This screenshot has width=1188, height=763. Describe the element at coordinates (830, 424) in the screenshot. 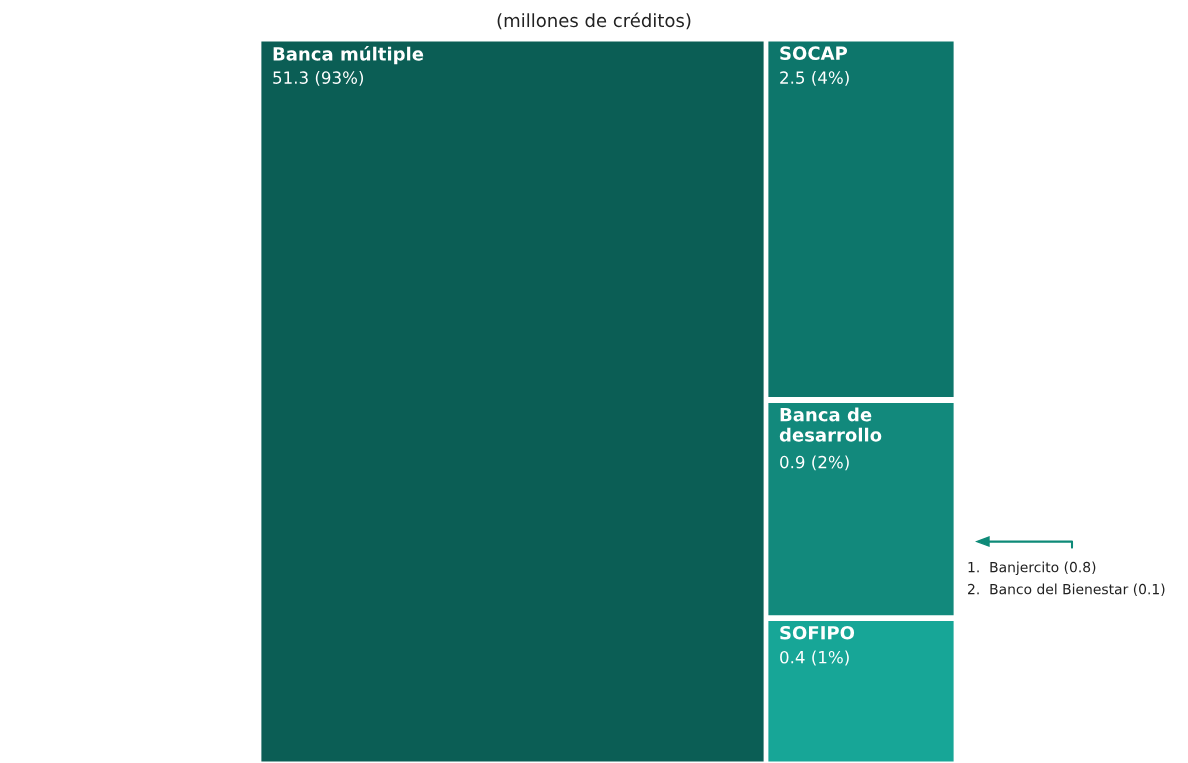

I see `category-label: Banca de desarrollo` at that location.